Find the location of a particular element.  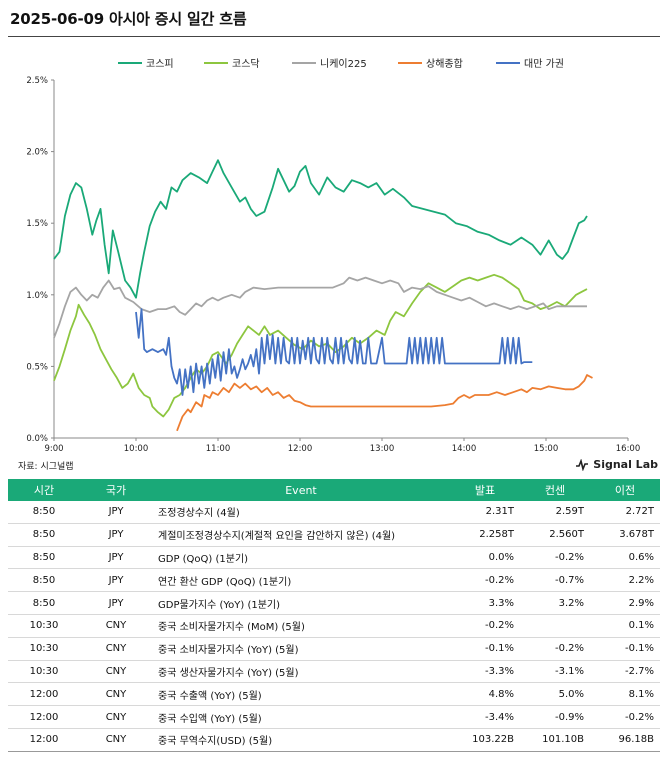

legend-label: 상해종합 is located at coordinates (444, 63).